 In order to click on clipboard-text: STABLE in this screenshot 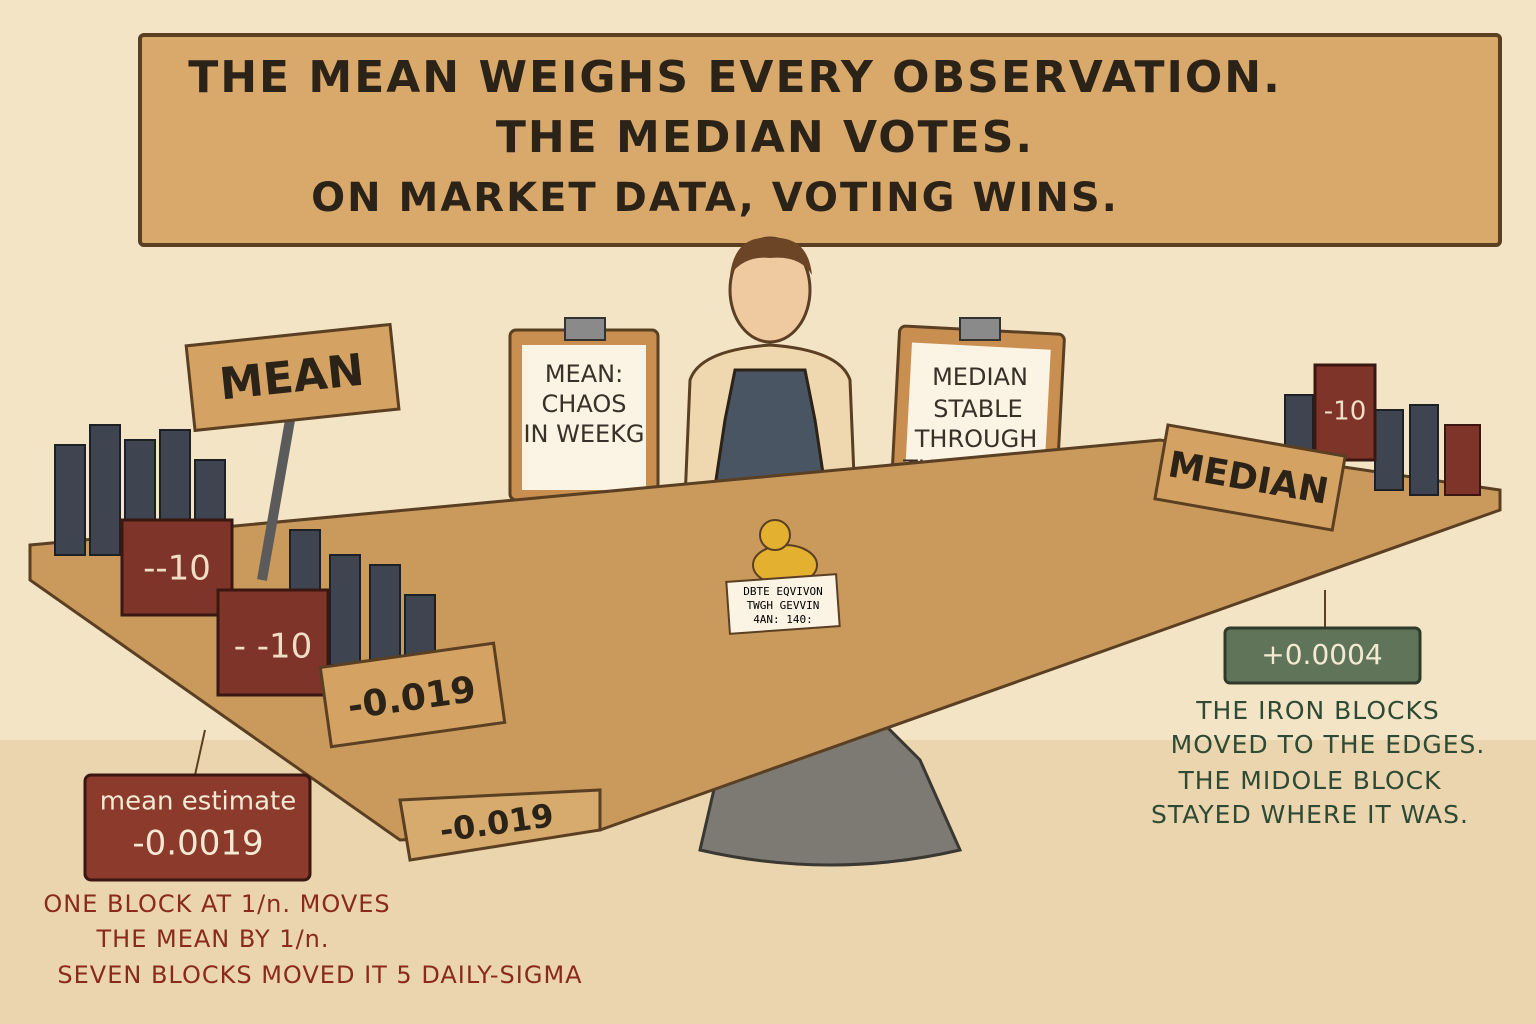, I will do `click(977, 409)`.